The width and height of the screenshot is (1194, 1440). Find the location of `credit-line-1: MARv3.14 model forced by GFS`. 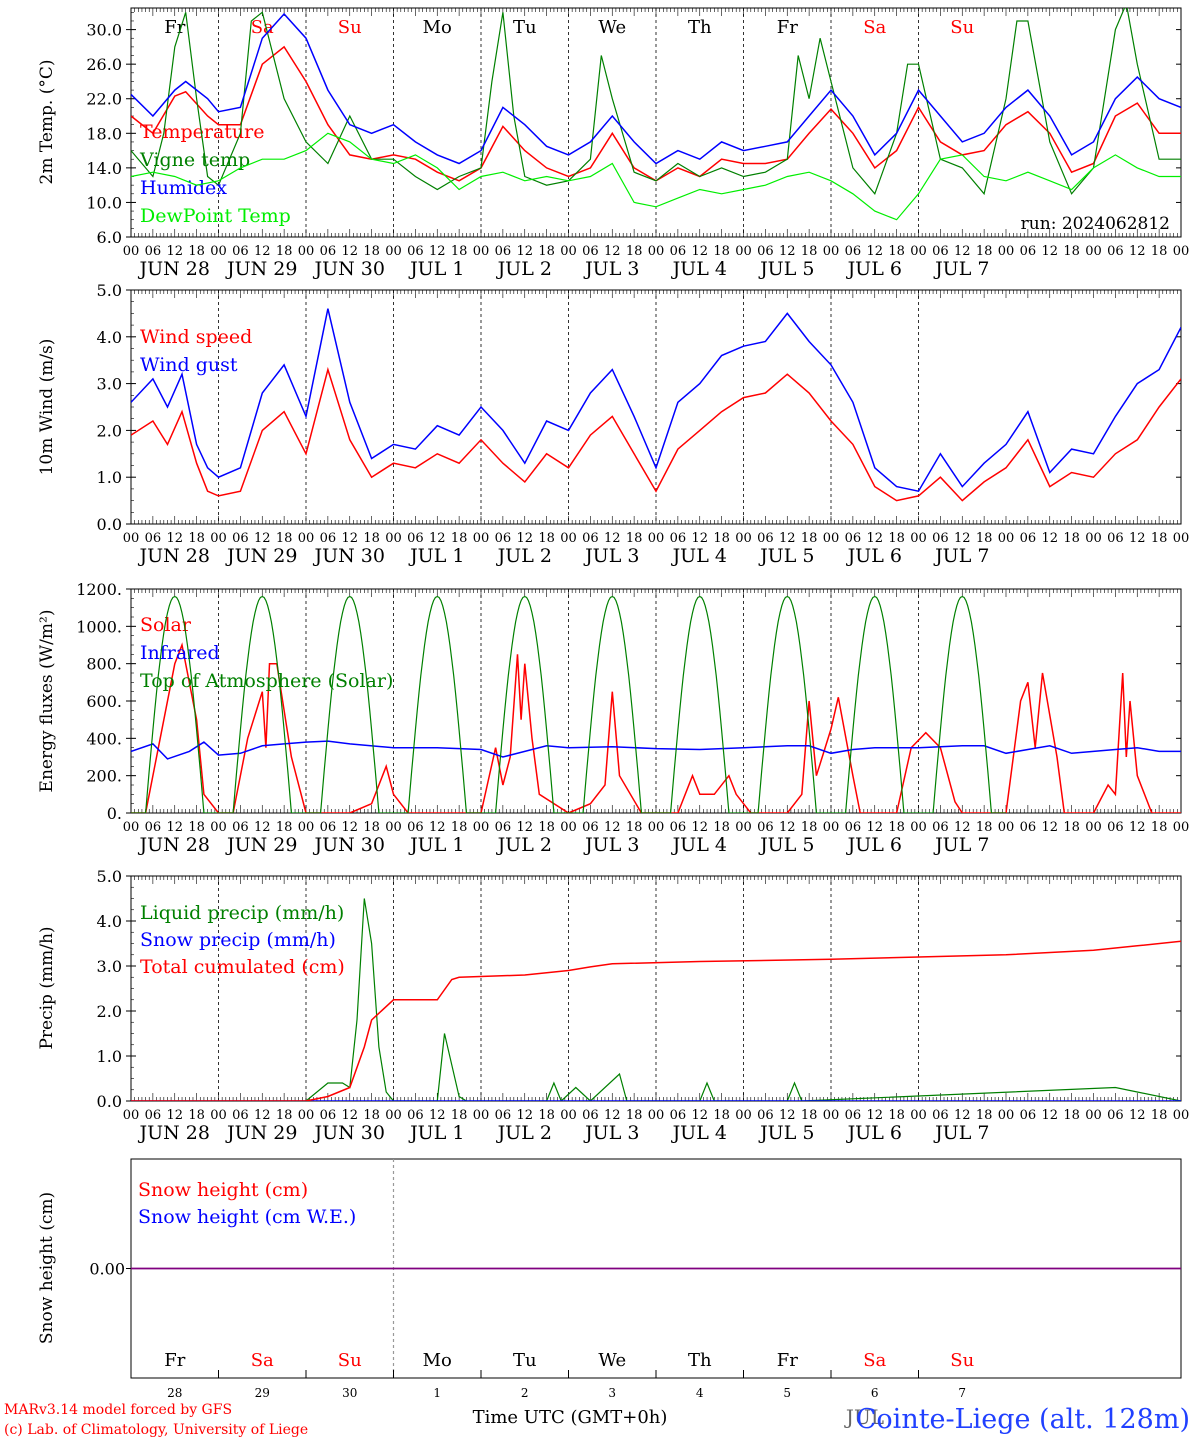

credit-line-1: MARv3.14 model forced by GFS is located at coordinates (118, 1410).